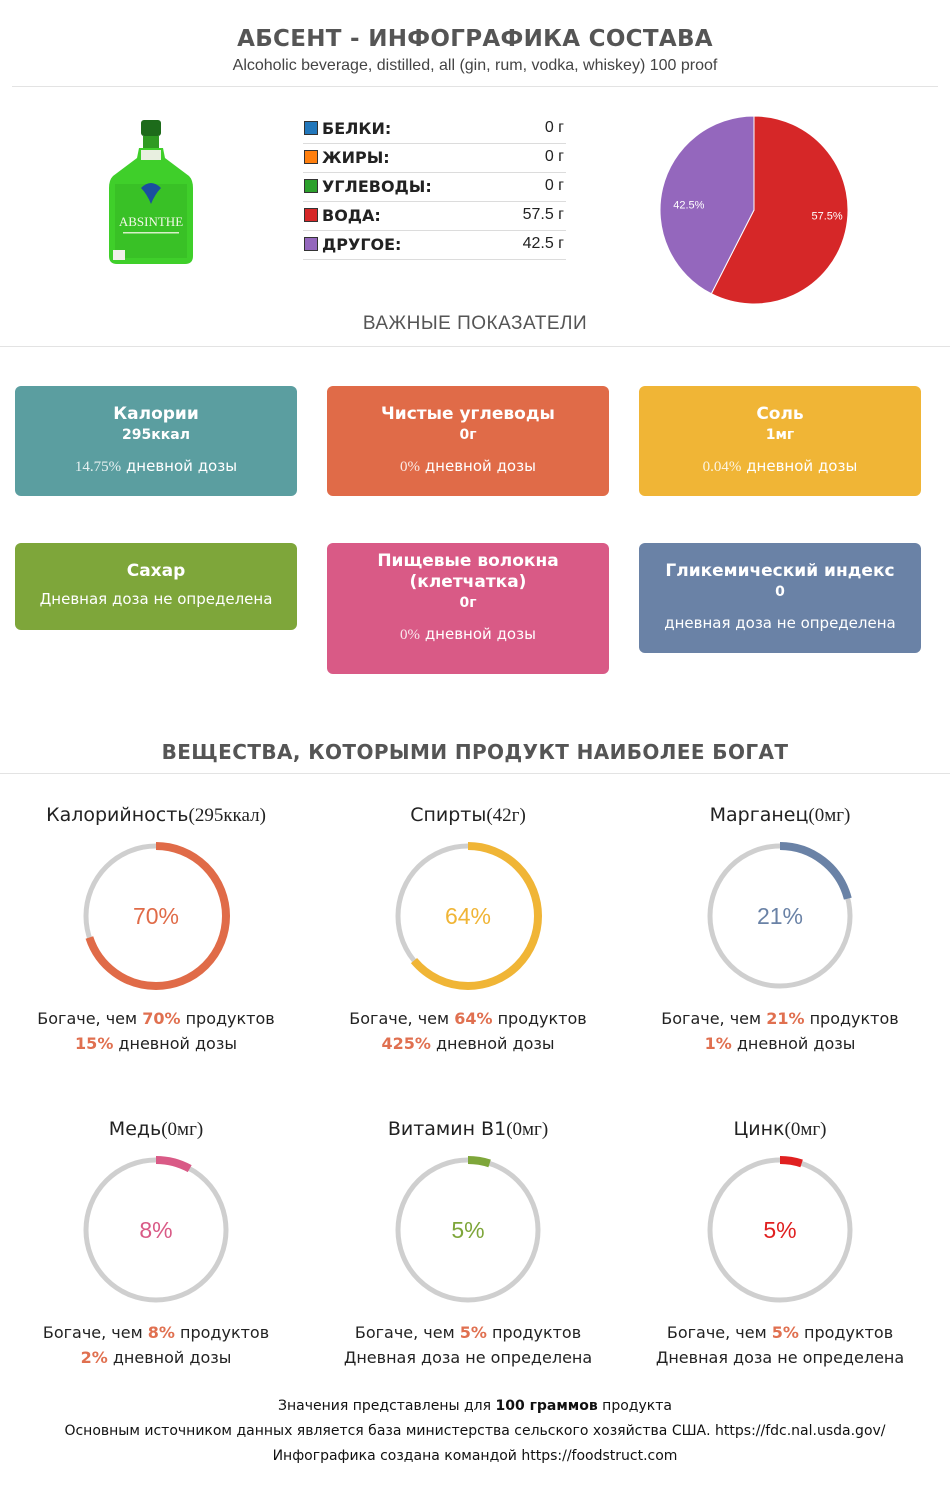 This screenshot has width=950, height=1494. Describe the element at coordinates (722, 467) in the screenshot. I see `card-daily-percent: 0.04%` at that location.